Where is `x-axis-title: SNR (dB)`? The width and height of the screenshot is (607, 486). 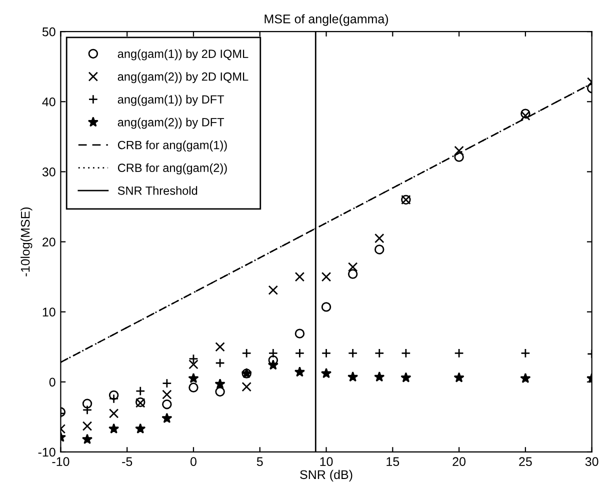 x-axis-title: SNR (dB) is located at coordinates (326, 476).